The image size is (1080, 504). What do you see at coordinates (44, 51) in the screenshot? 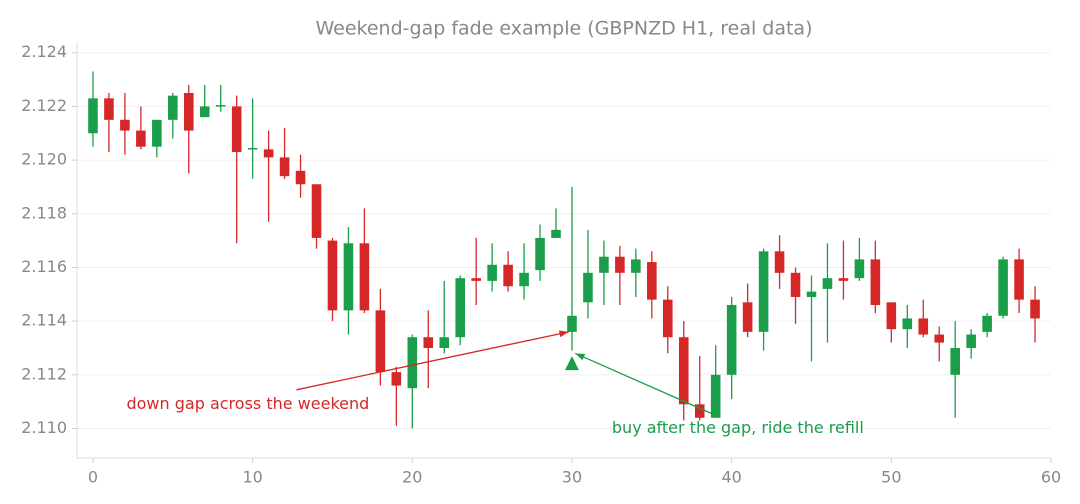
I see `y-tick-label: 2.124` at bounding box center [44, 51].